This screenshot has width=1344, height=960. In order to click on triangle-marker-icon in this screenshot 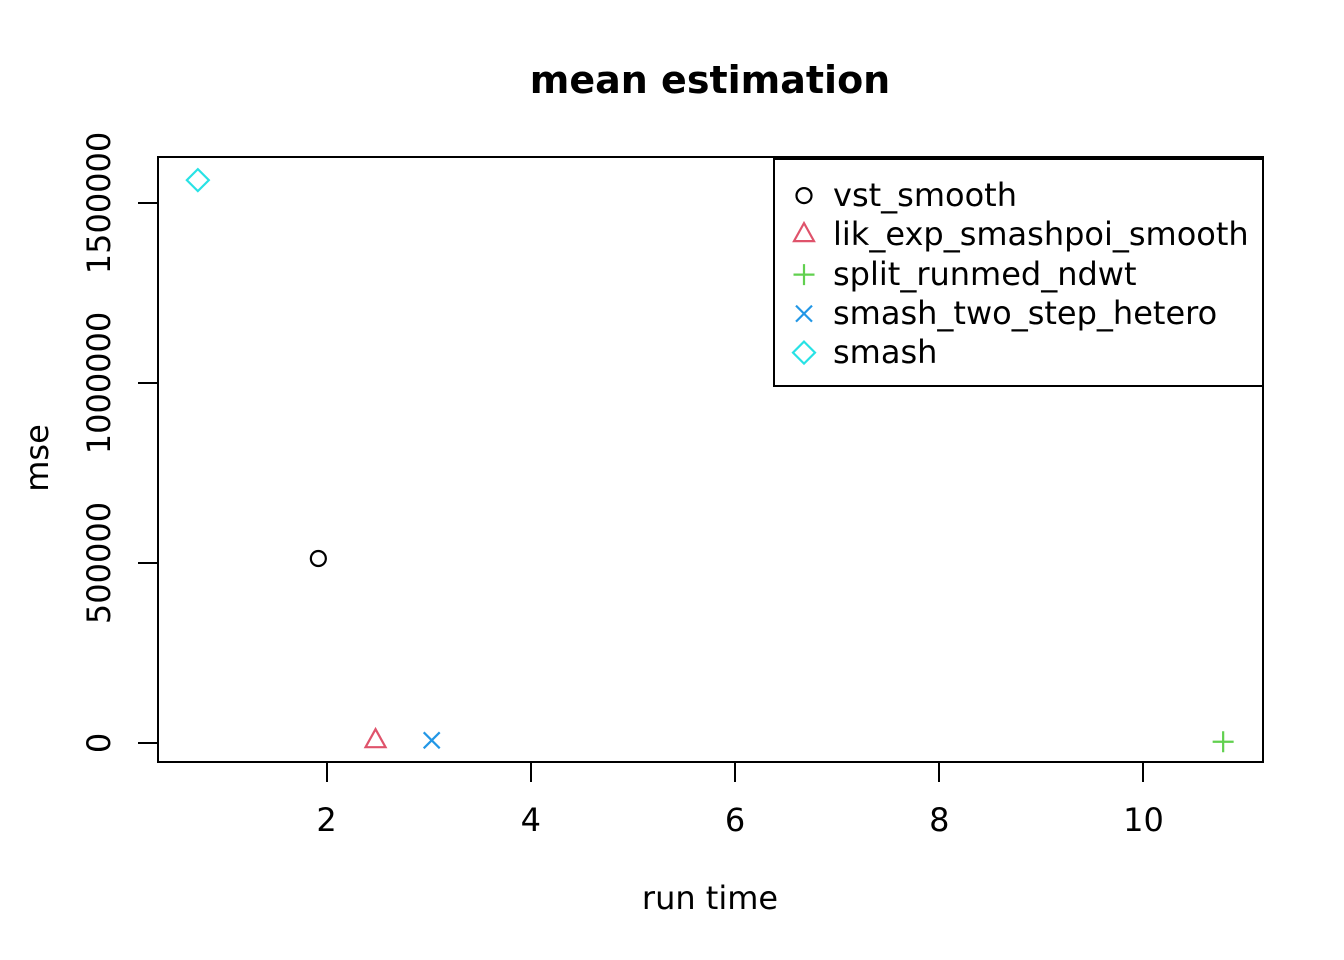, I will do `click(804, 232)`.